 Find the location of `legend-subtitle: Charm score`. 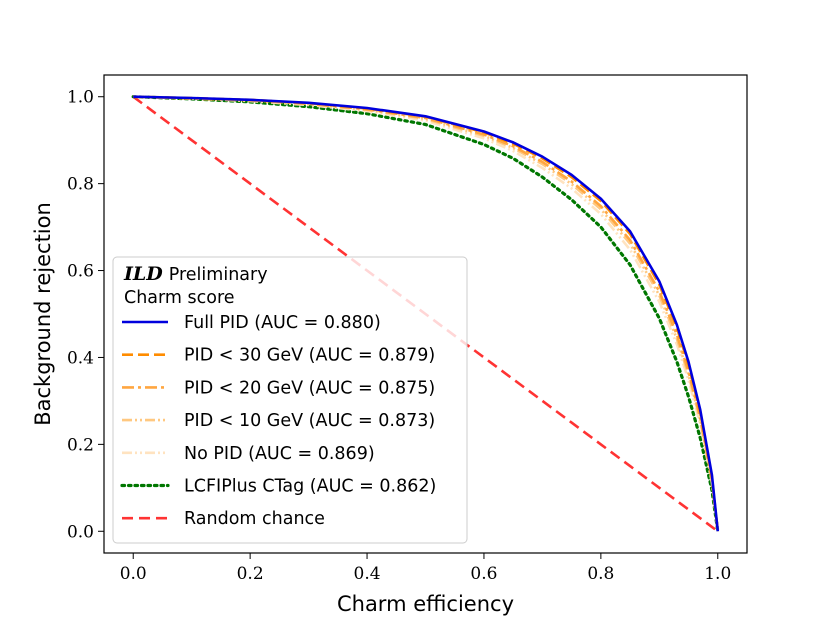

legend-subtitle: Charm score is located at coordinates (179, 298).